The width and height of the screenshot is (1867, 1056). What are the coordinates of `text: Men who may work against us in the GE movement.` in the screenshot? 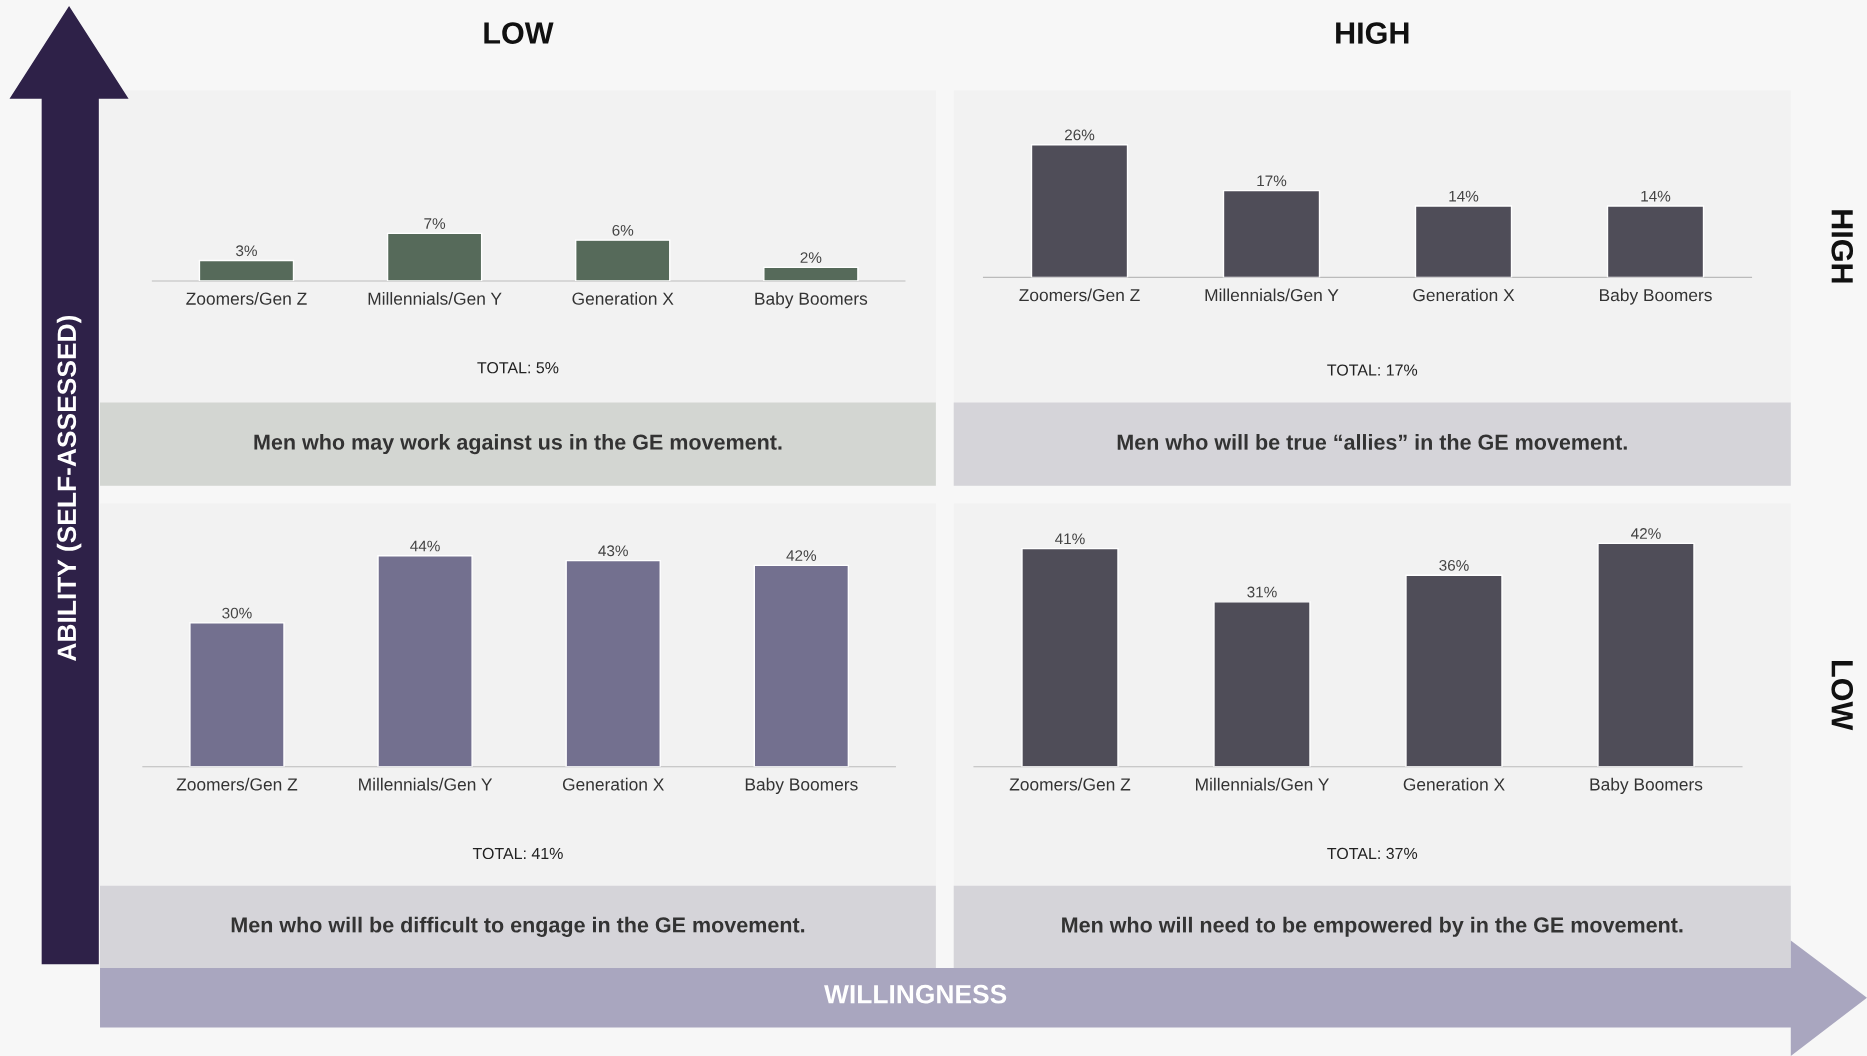 It's located at (518, 444).